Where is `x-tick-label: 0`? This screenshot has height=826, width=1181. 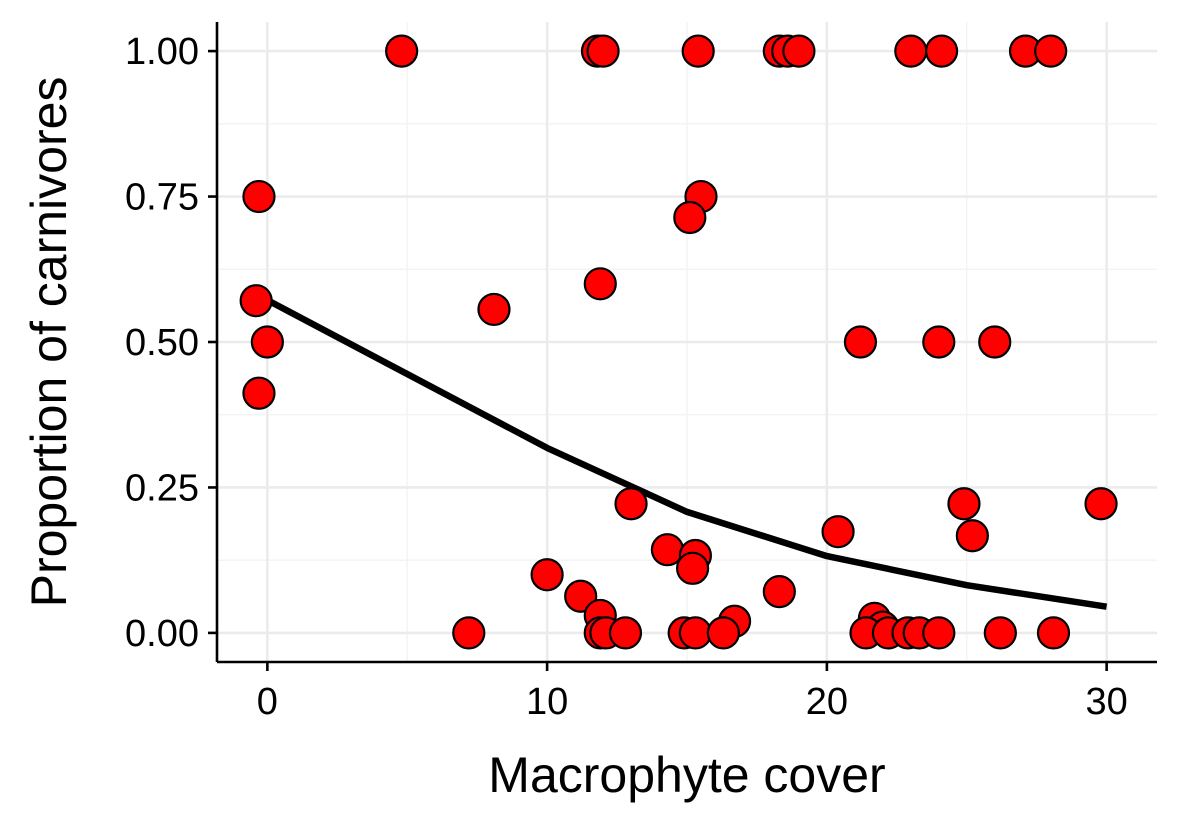
x-tick-label: 0 is located at coordinates (267, 702).